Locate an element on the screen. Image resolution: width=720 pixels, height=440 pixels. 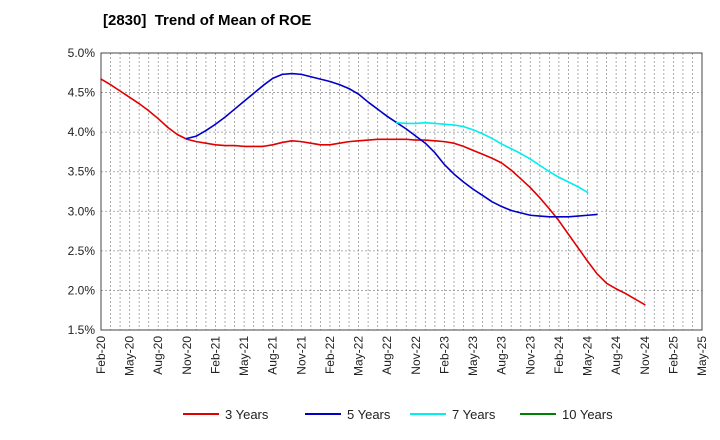
x-tick-label: Feb-22 is located at coordinates (330, 355).